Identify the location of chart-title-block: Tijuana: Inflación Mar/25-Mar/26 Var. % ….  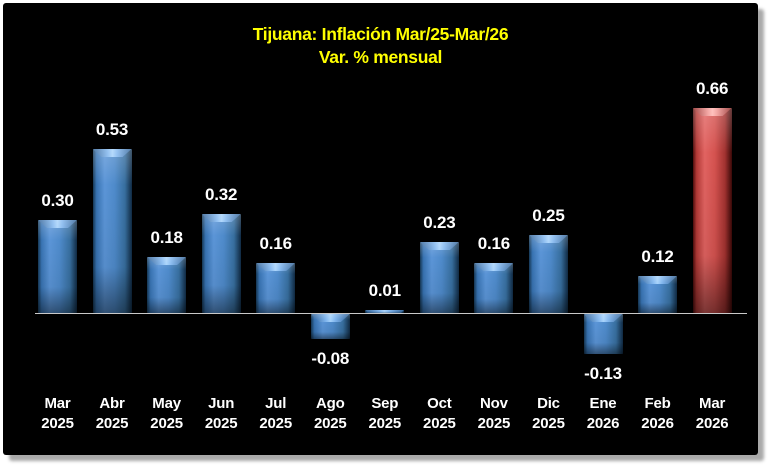
(380, 46).